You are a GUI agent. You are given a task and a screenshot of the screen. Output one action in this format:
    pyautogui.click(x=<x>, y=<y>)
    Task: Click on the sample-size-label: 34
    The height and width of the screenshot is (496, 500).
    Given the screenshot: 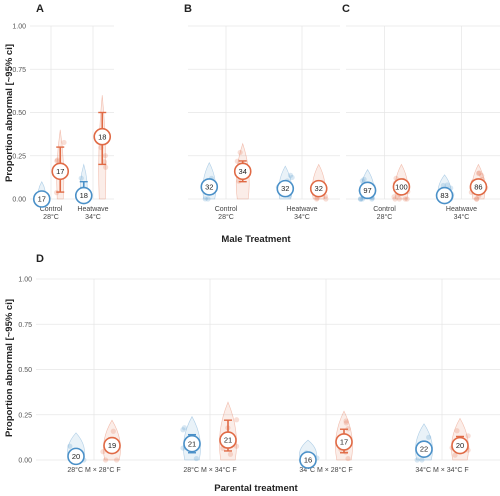 What is the action you would take?
    pyautogui.click(x=243, y=171)
    